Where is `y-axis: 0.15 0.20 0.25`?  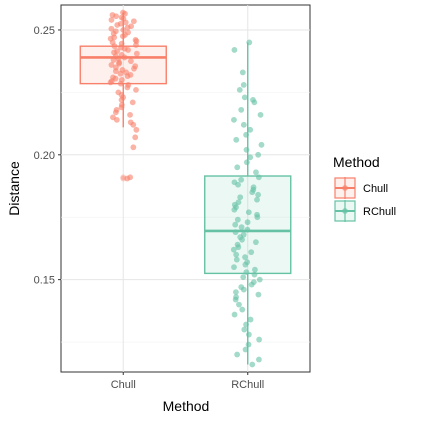 y-axis: 0.15 0.20 0.25 is located at coordinates (47, 156).